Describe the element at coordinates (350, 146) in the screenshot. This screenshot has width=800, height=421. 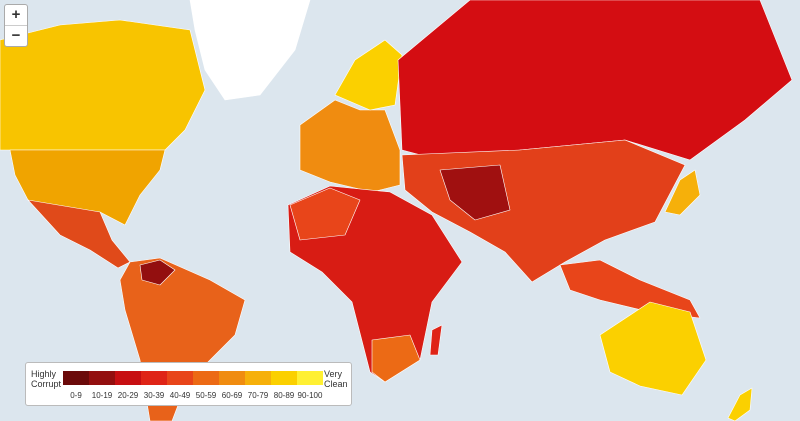
I see `europe` at that location.